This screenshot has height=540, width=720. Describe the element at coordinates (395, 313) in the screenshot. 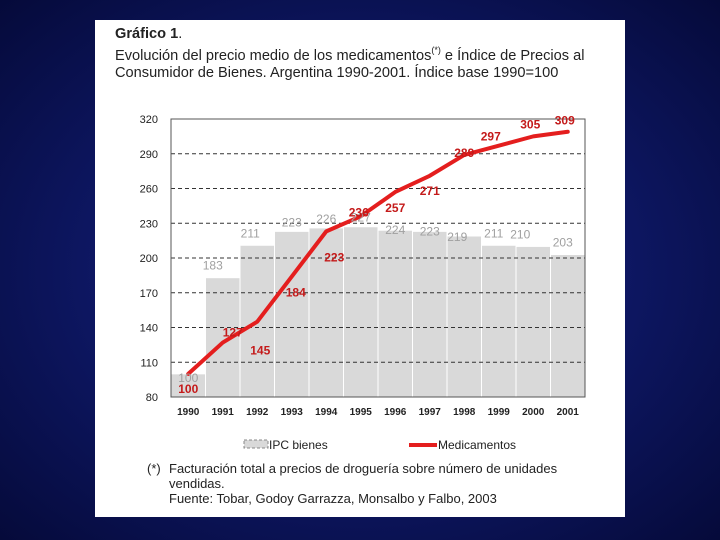

I see `bar-ipc-1996` at that location.